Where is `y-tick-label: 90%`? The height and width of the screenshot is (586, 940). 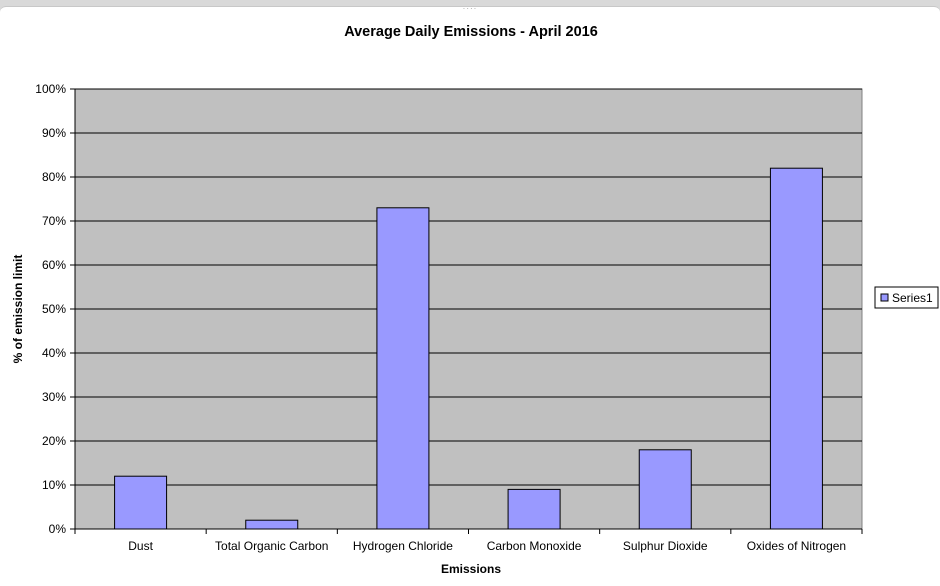 y-tick-label: 90% is located at coordinates (54, 133).